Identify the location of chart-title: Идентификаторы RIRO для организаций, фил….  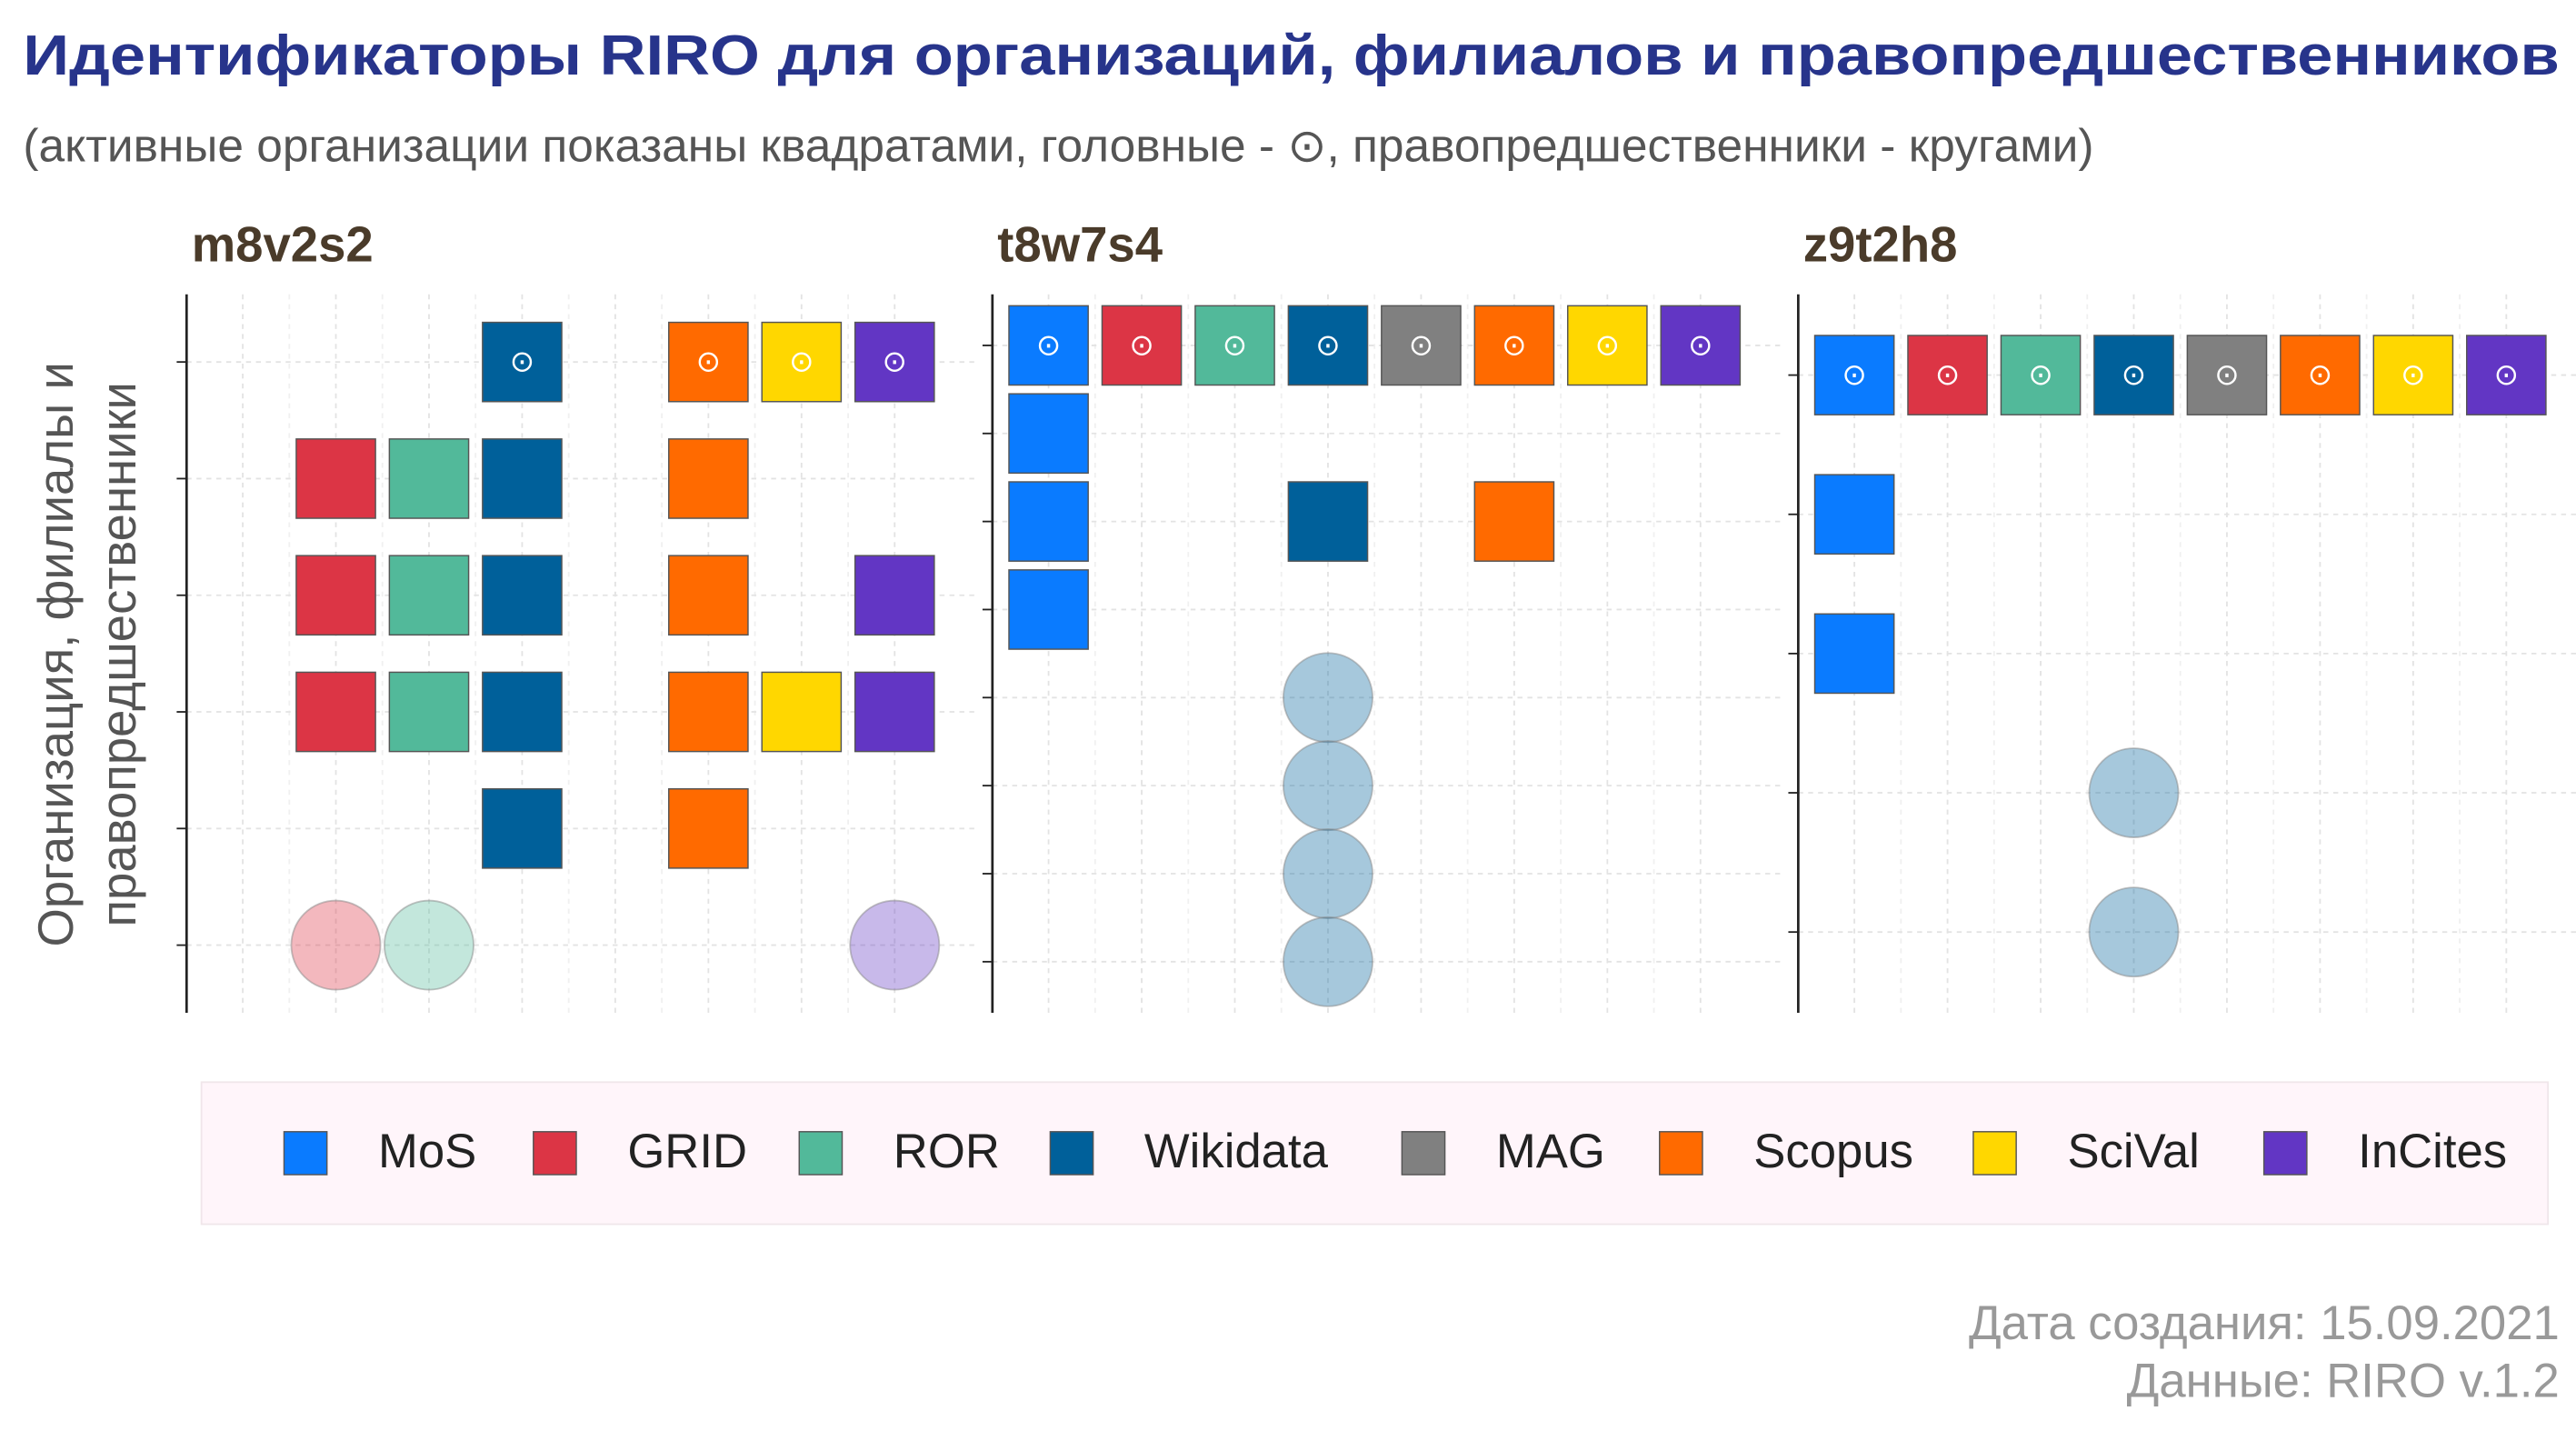
(1291, 56).